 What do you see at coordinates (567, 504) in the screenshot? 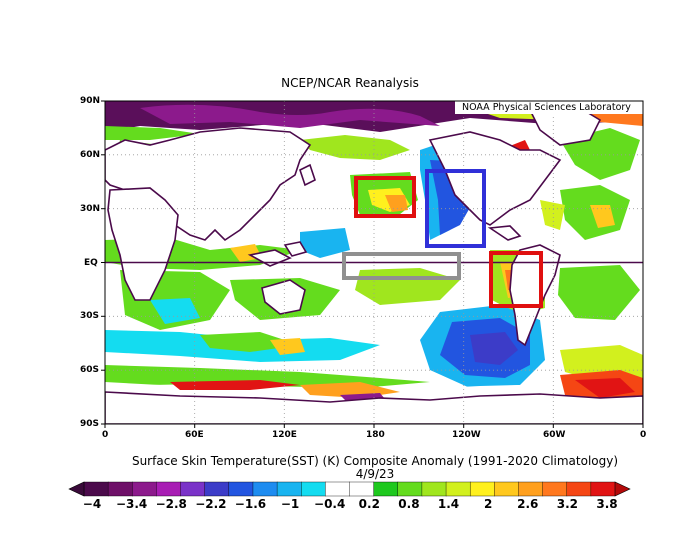
I see `colorbar-label: 3.2` at bounding box center [567, 504].